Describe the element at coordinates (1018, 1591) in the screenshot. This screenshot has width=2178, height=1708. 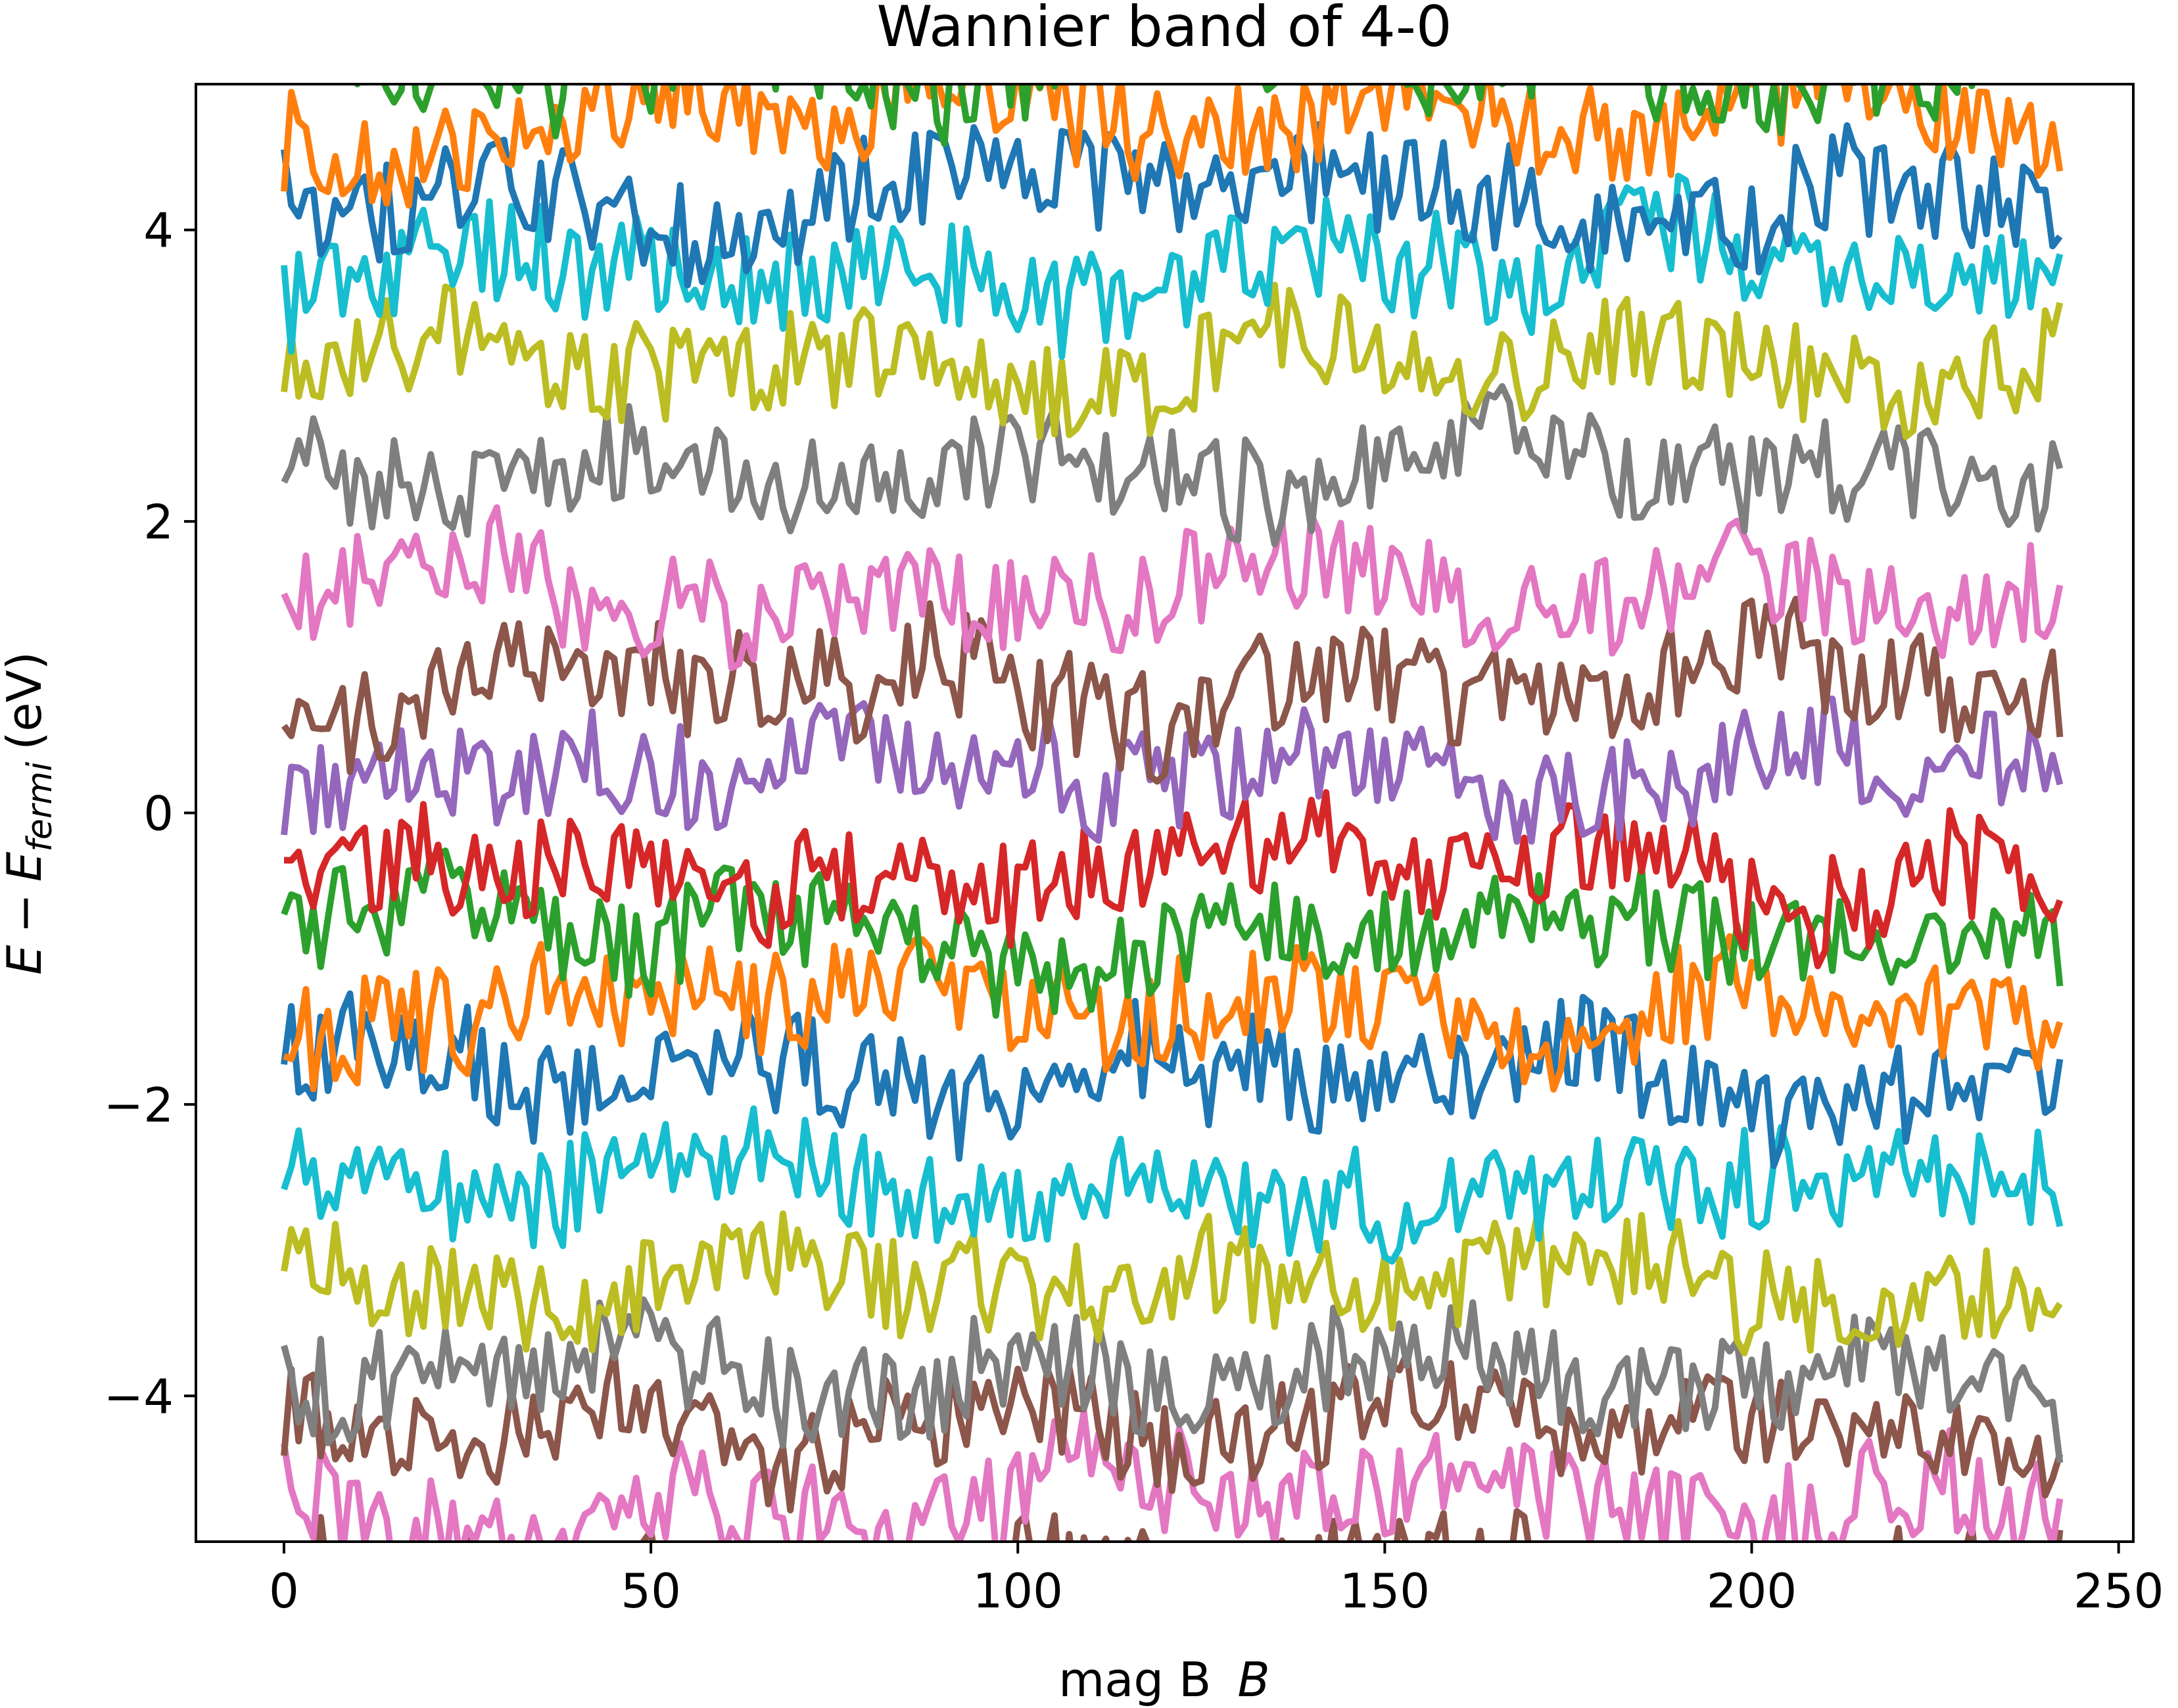
I see `x-tick-label: 100` at that location.